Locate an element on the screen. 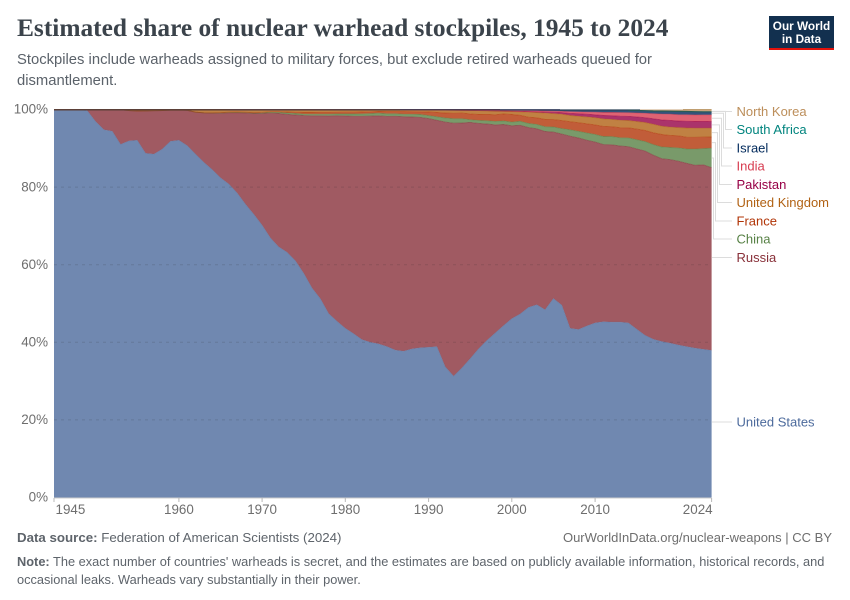 This screenshot has height=600, width=850. svg-text: 2024 is located at coordinates (698, 509).